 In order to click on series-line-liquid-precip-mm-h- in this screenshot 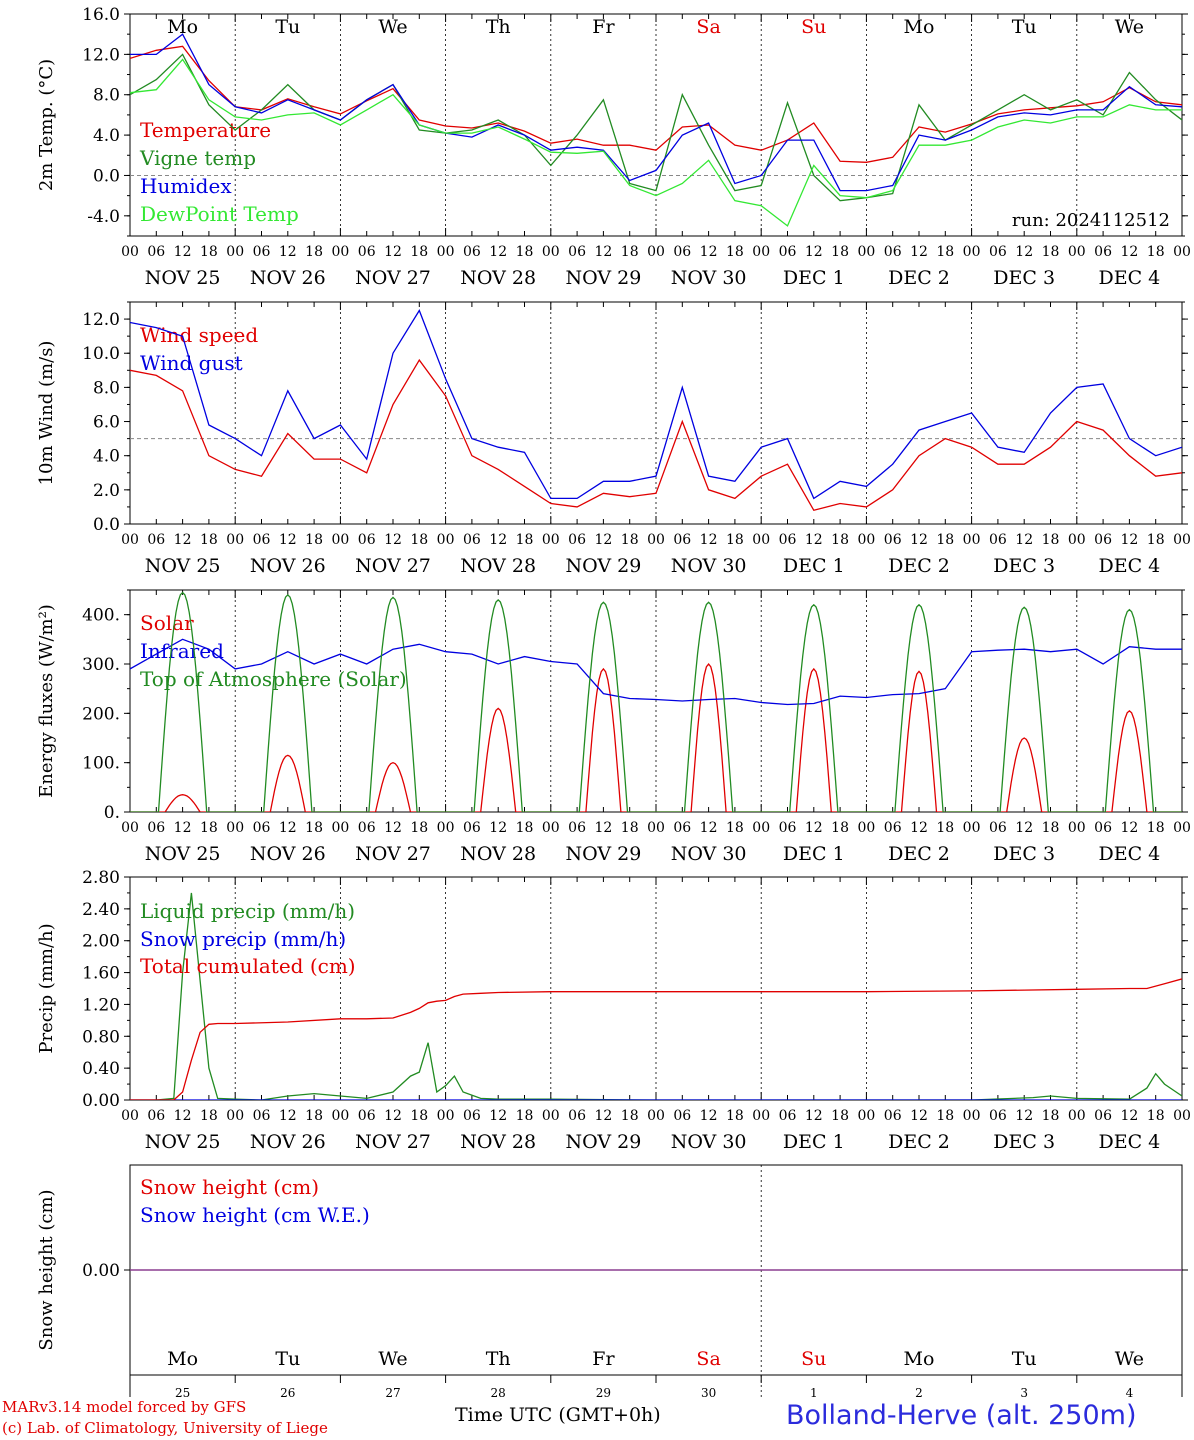, I will do `click(656, 996)`.